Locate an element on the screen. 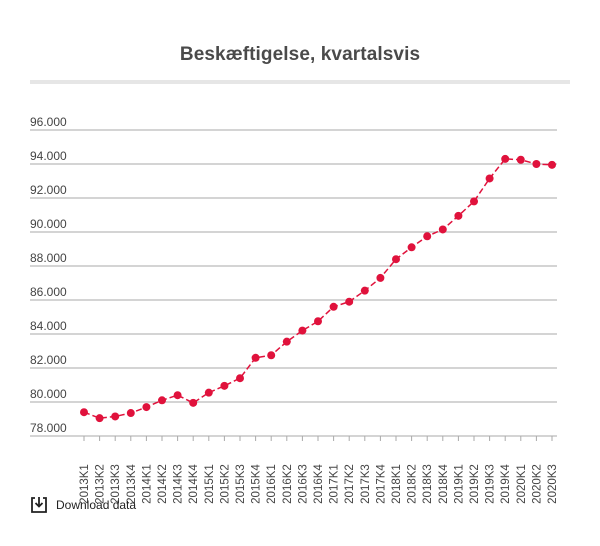 Image resolution: width=600 pixels, height=546 pixels. y-tick-label: 88.000 is located at coordinates (48, 258).